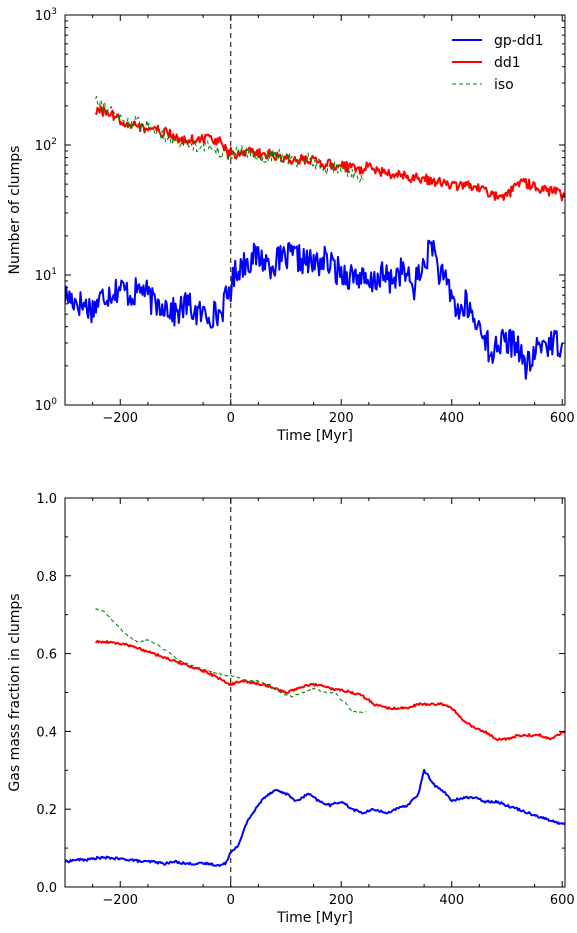  What do you see at coordinates (15, 692) in the screenshot?
I see `y-axis-label: Gas mass fraction in clumps` at bounding box center [15, 692].